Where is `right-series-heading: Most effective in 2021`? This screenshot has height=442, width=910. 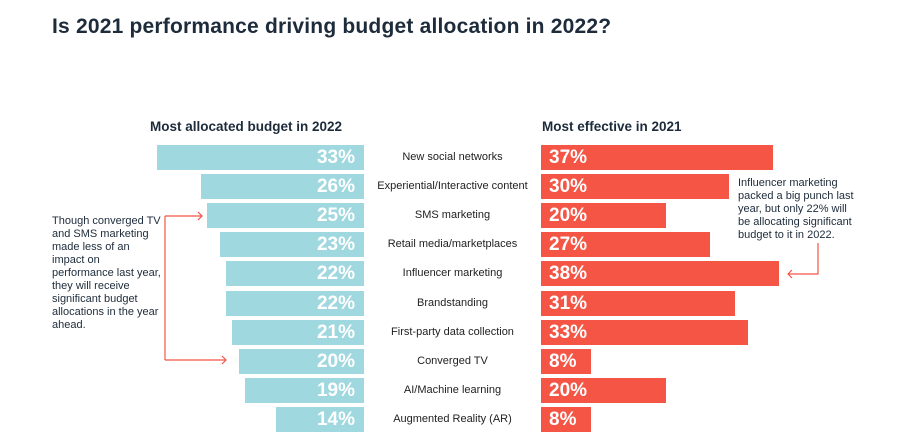
right-series-heading: Most effective in 2021 is located at coordinates (612, 126).